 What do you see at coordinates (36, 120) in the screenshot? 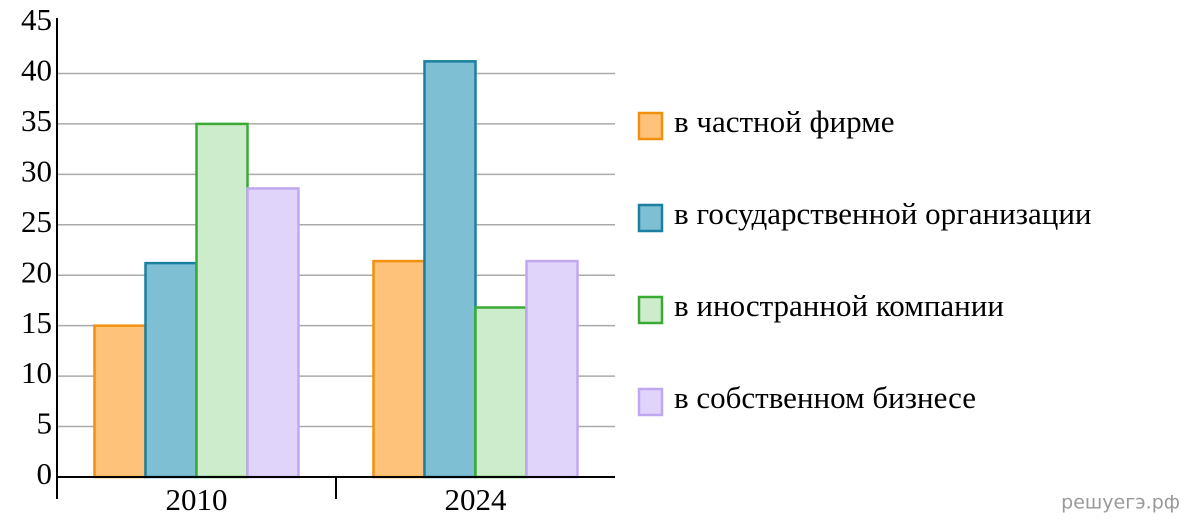
I see `y-tick-label: 35` at bounding box center [36, 120].